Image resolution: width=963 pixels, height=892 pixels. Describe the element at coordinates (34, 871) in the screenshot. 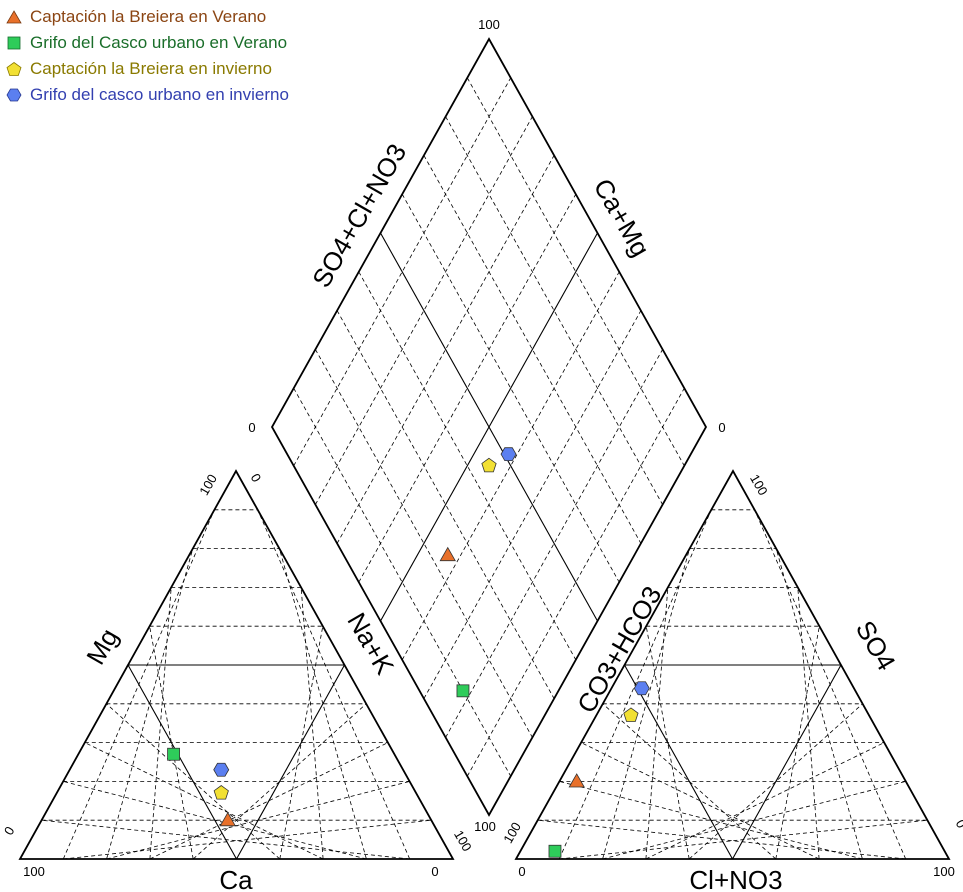

I see `tick-cat-bottom-left: 100` at that location.